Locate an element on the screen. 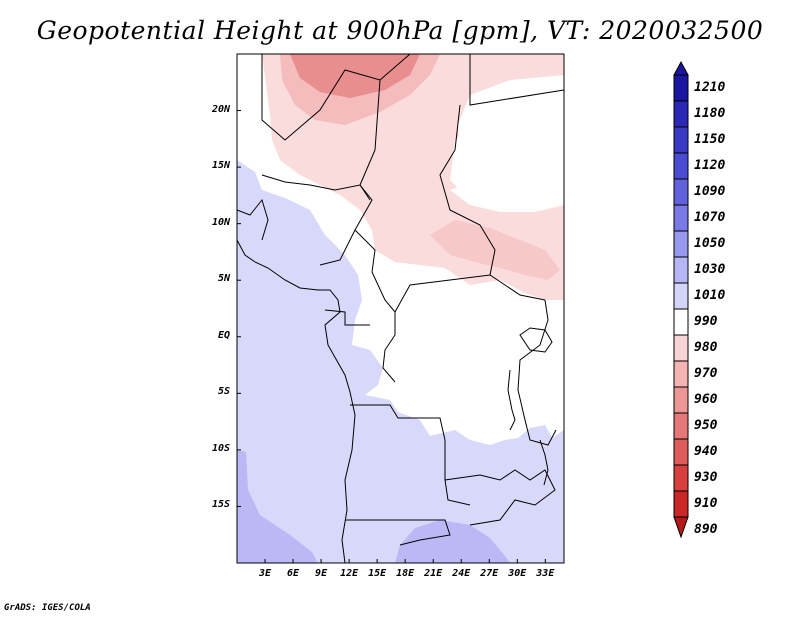 This screenshot has width=800, height=618. colorbar-label: 950 is located at coordinates (706, 425).